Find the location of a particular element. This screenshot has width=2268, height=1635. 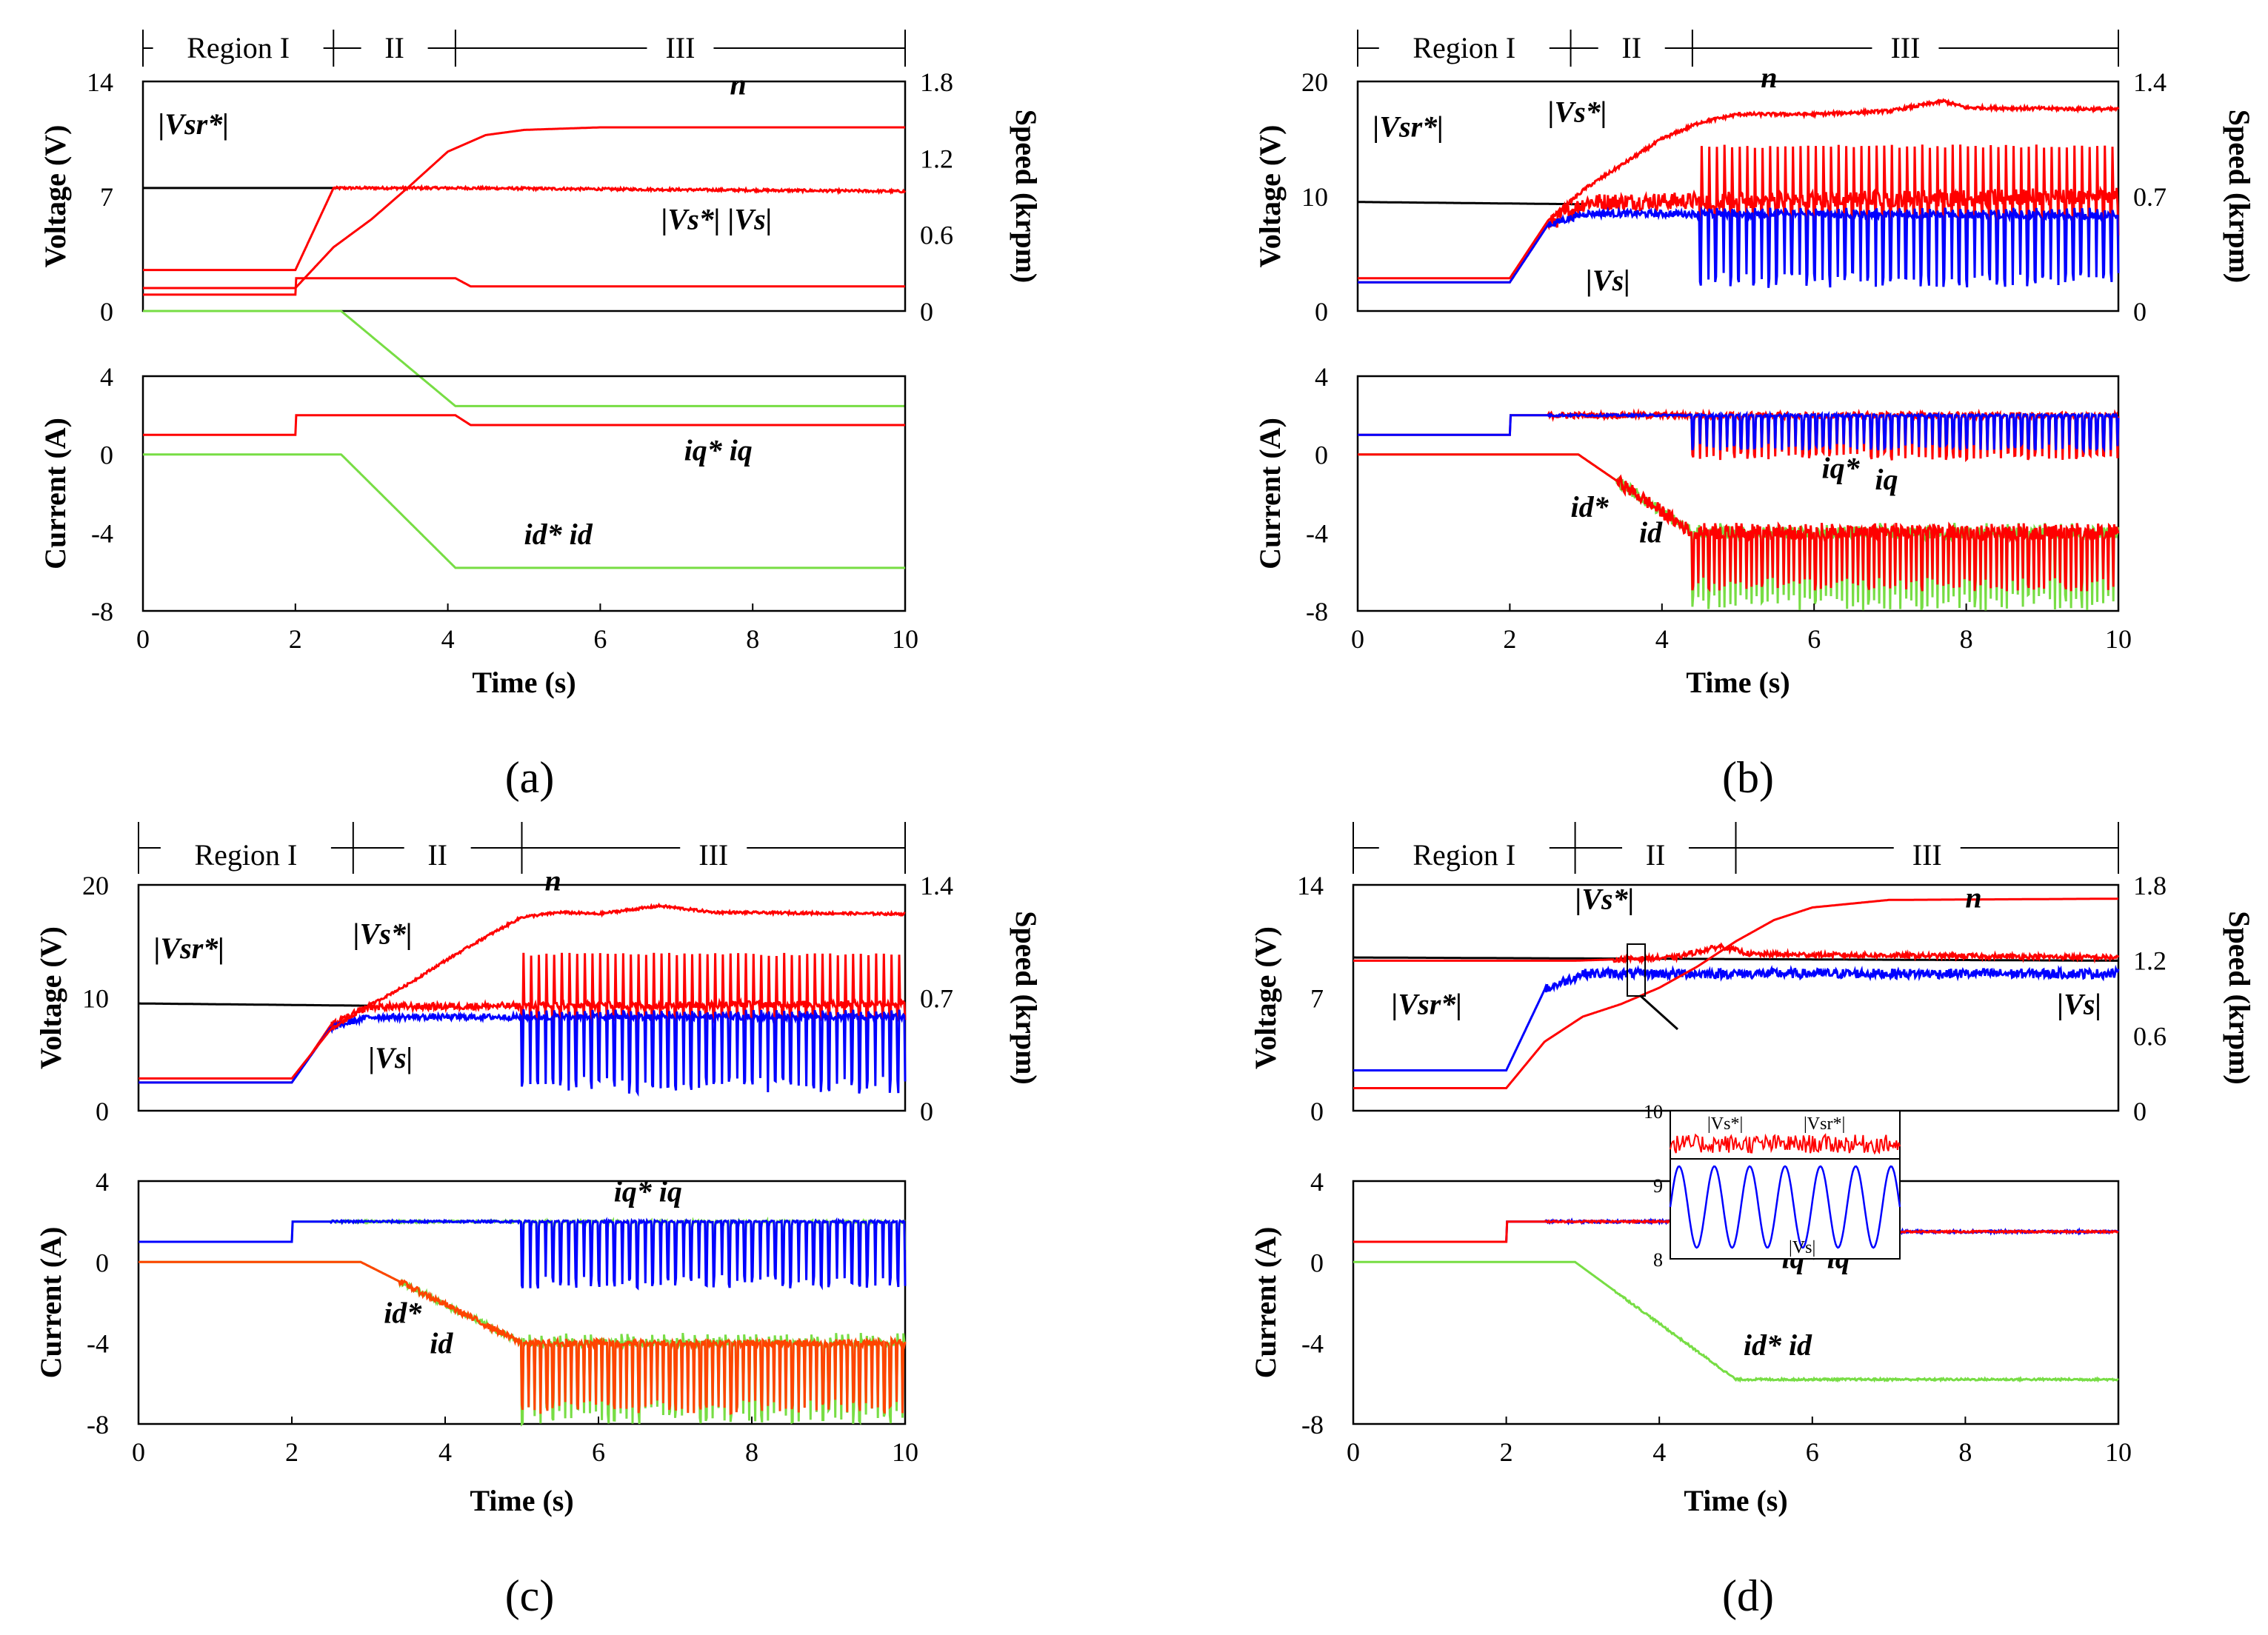

series-line-id is located at coordinates (1739, 522).